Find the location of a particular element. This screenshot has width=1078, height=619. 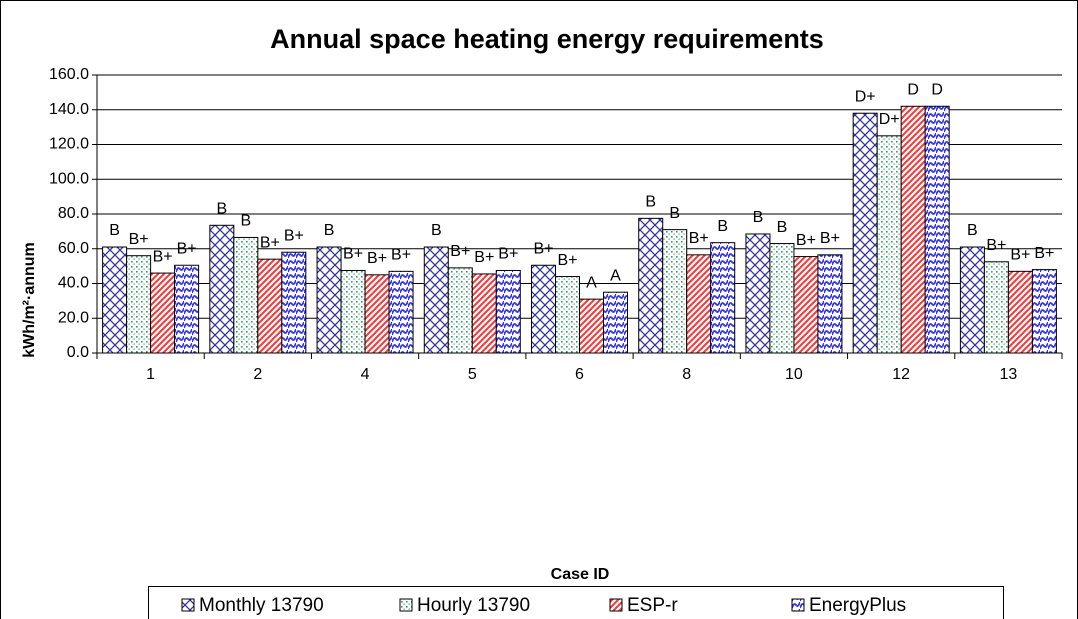

y-tick-label: 0.0 is located at coordinates (78, 352).